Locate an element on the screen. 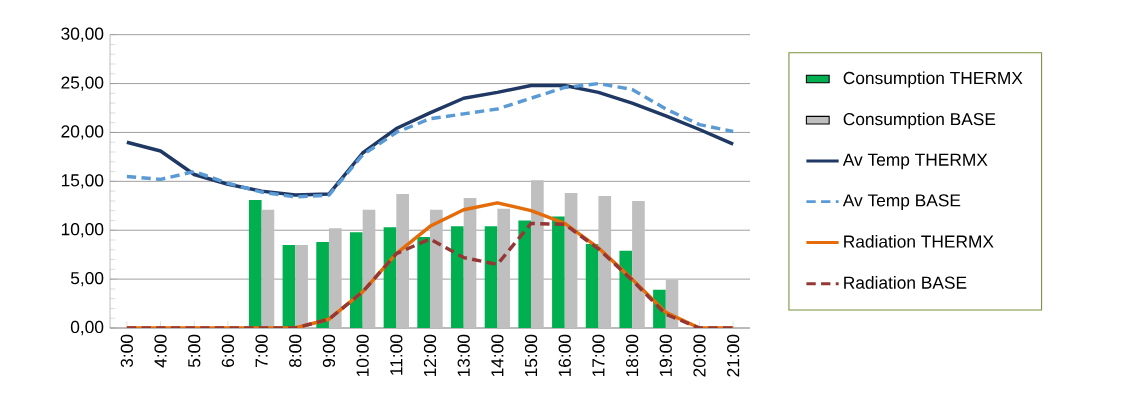 This screenshot has width=1134, height=419. legend-label: Av Temp THERMX is located at coordinates (915, 161).